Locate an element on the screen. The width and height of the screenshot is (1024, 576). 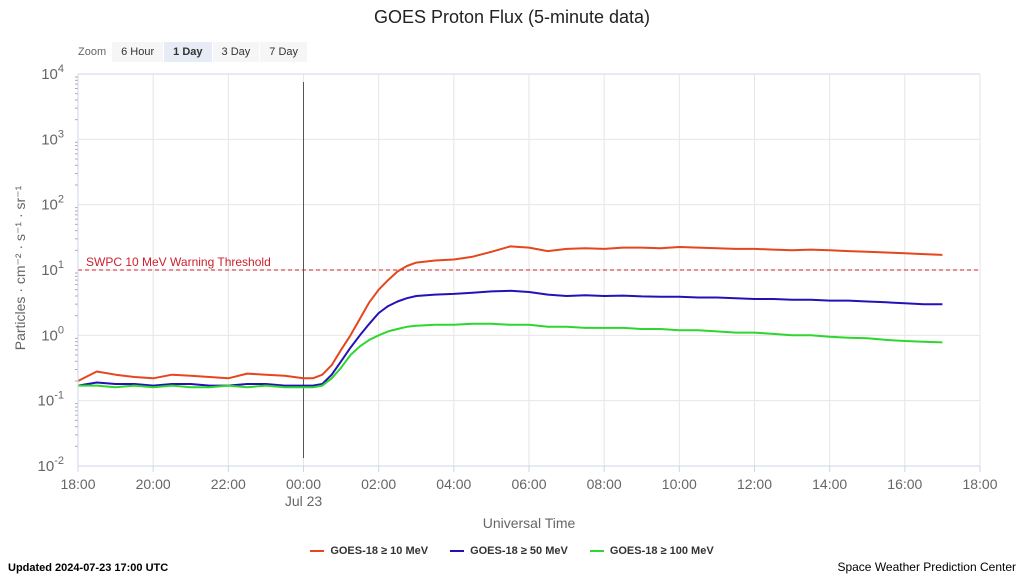
legend-label-100mev: GOES-18 ≥ 100 MeV is located at coordinates (661, 551).